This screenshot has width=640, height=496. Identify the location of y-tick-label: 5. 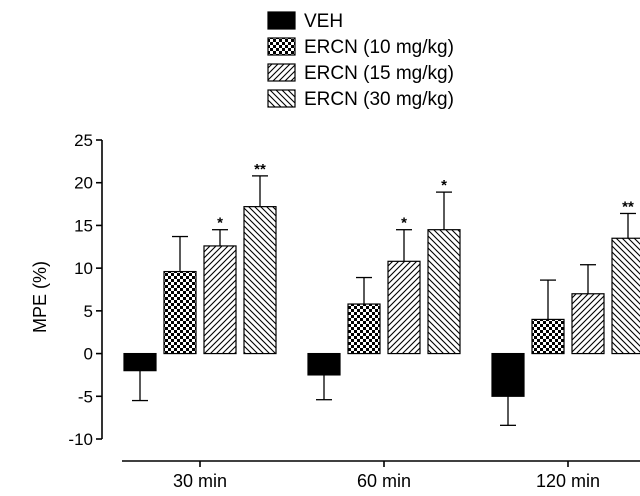
(88, 311).